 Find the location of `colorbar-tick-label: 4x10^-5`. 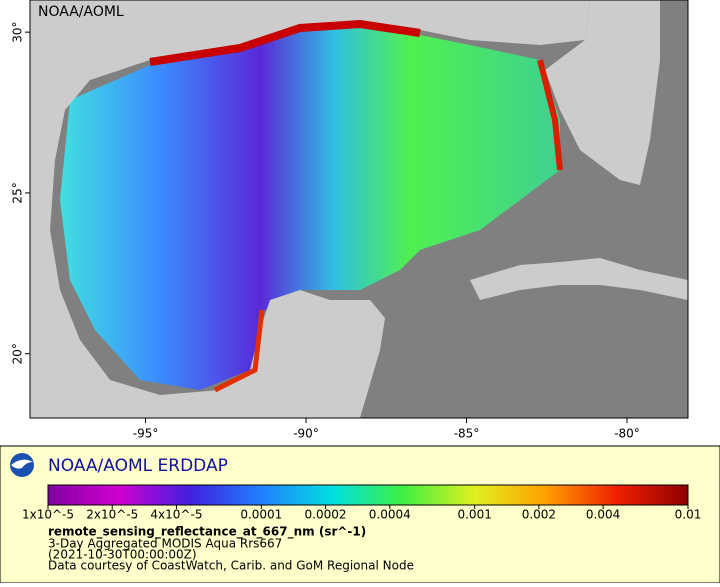

colorbar-tick-label: 4x10^-5 is located at coordinates (176, 515).